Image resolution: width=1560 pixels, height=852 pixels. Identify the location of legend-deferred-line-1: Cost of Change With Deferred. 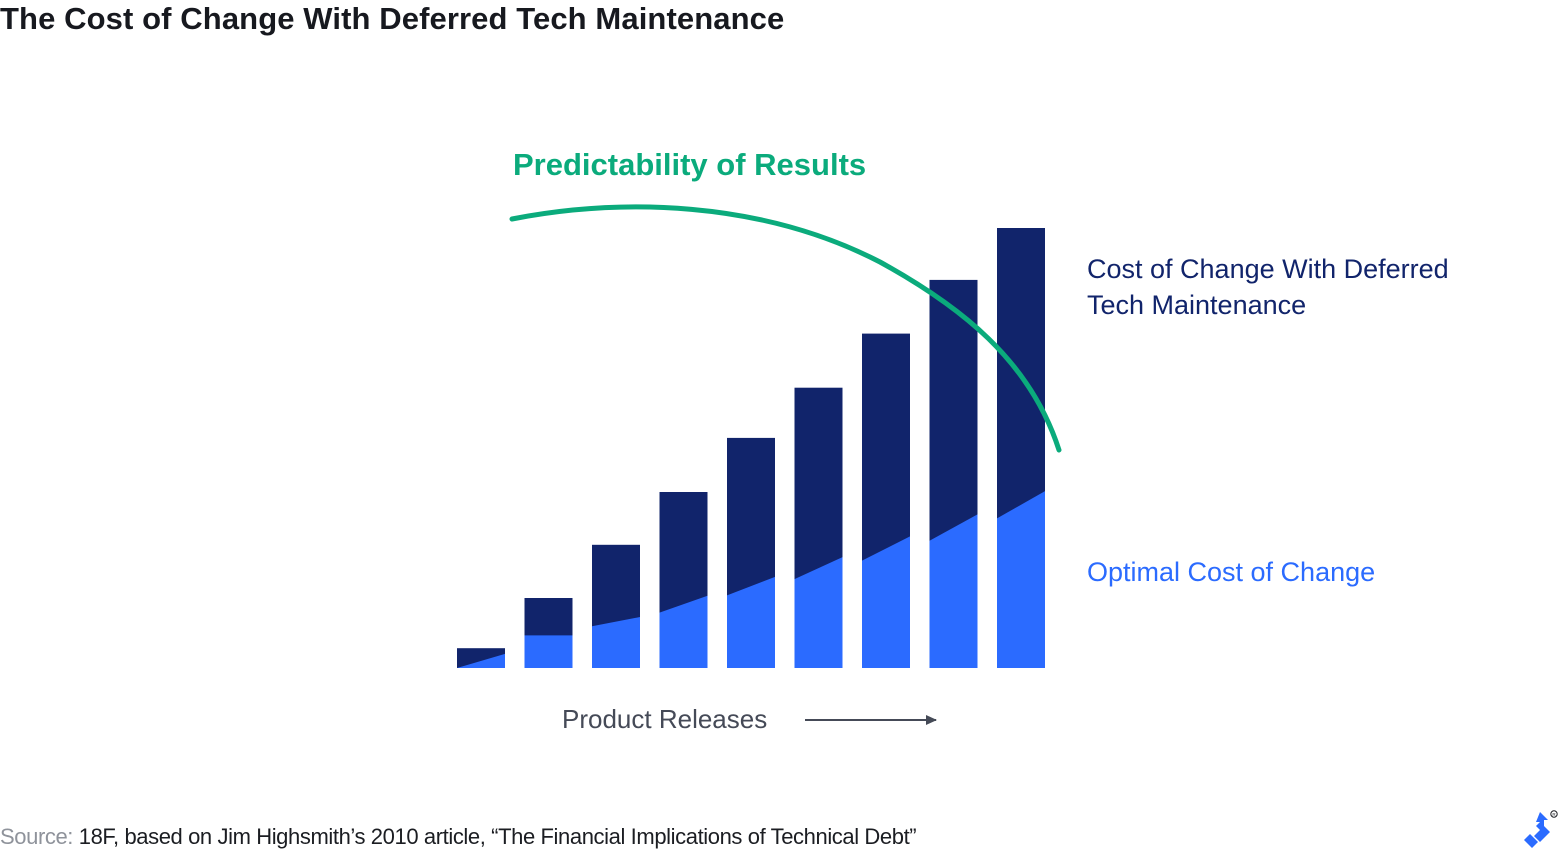
(1268, 269).